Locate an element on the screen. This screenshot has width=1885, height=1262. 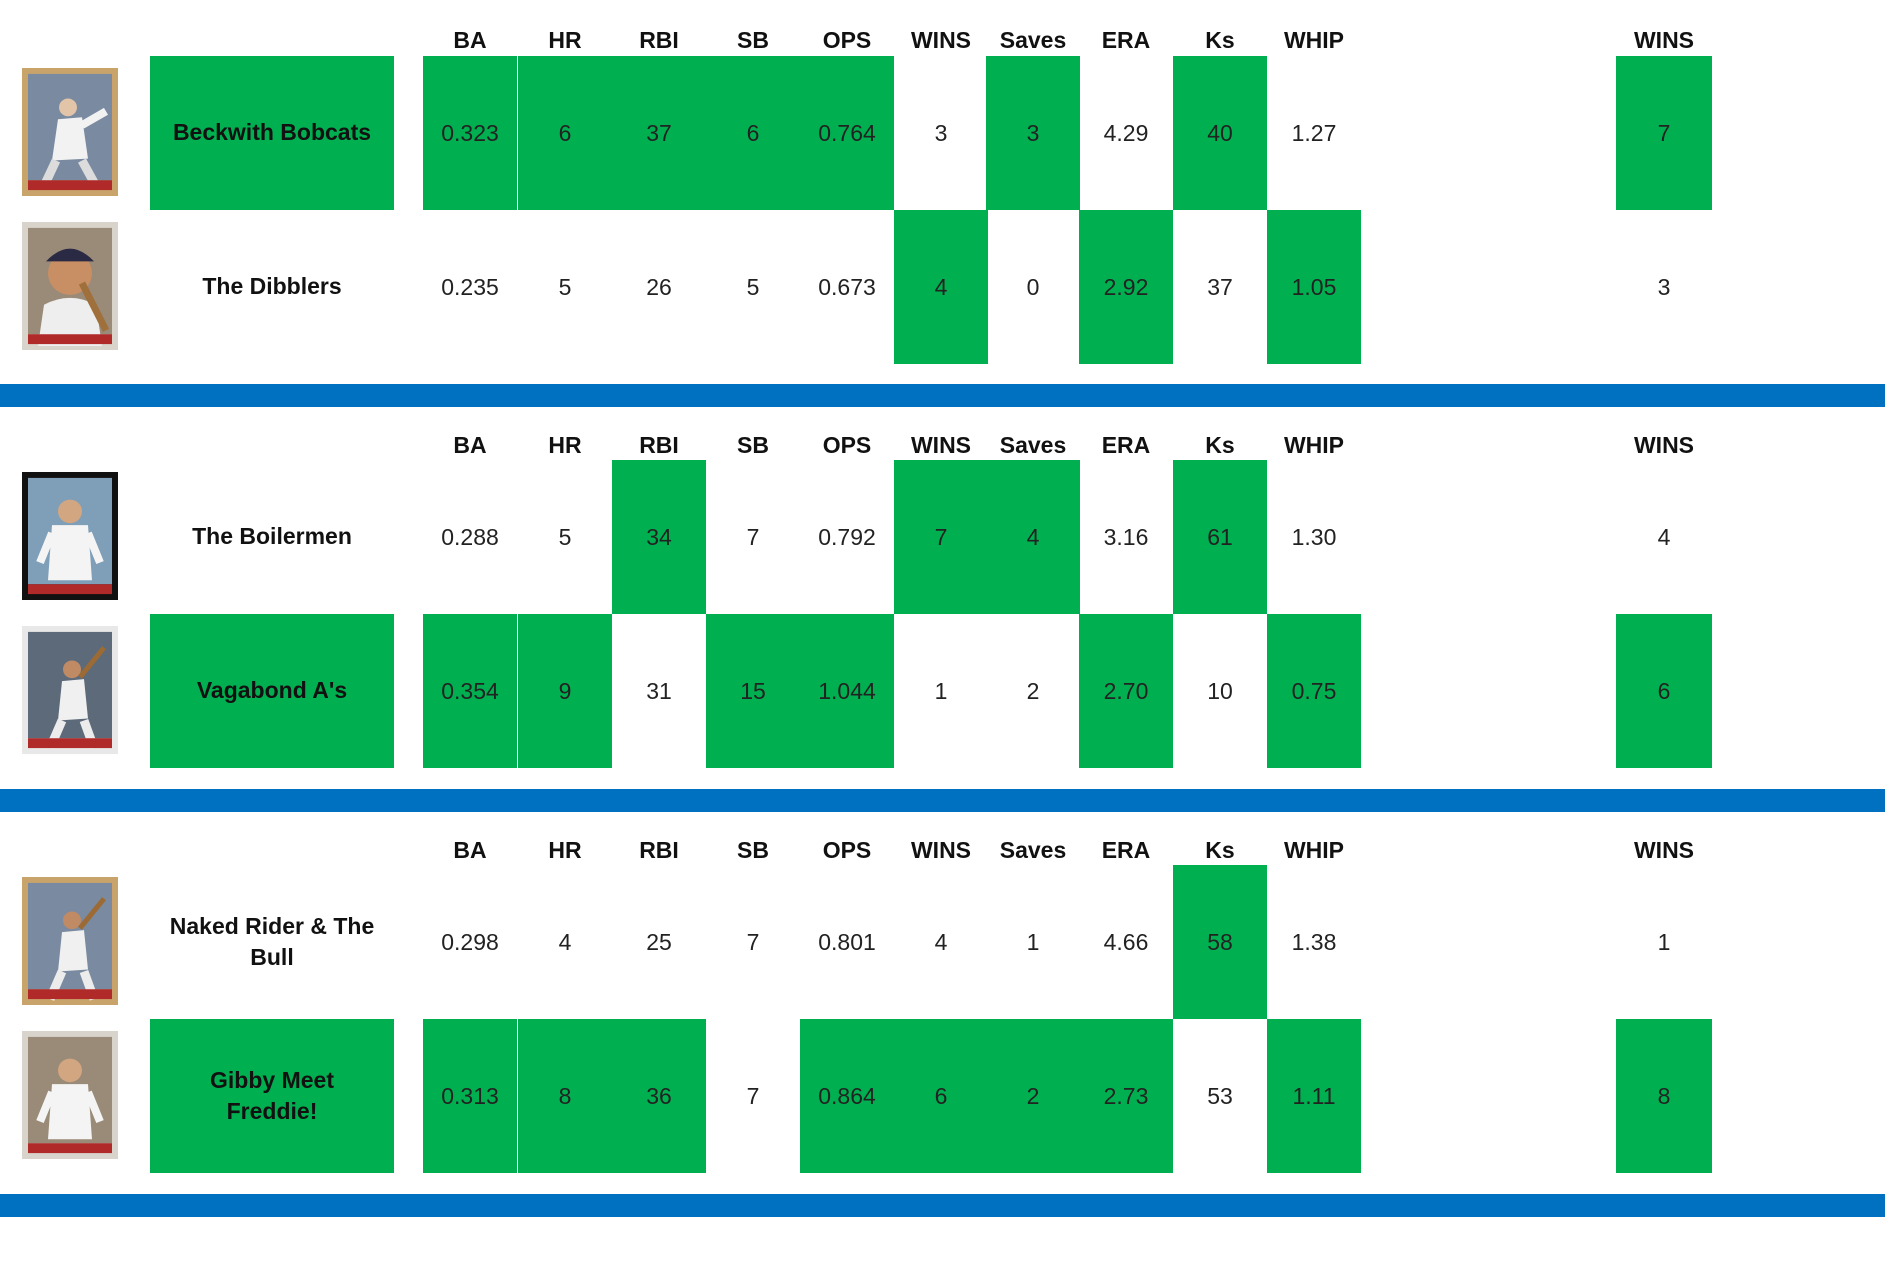
total-wins: 6 is located at coordinates (1664, 691).